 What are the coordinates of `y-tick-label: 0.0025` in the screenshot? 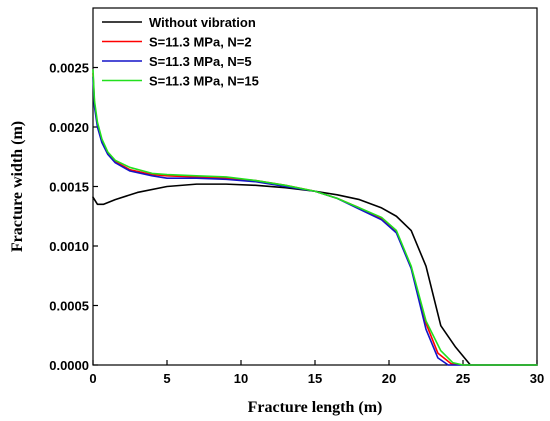 It's located at (69, 68).